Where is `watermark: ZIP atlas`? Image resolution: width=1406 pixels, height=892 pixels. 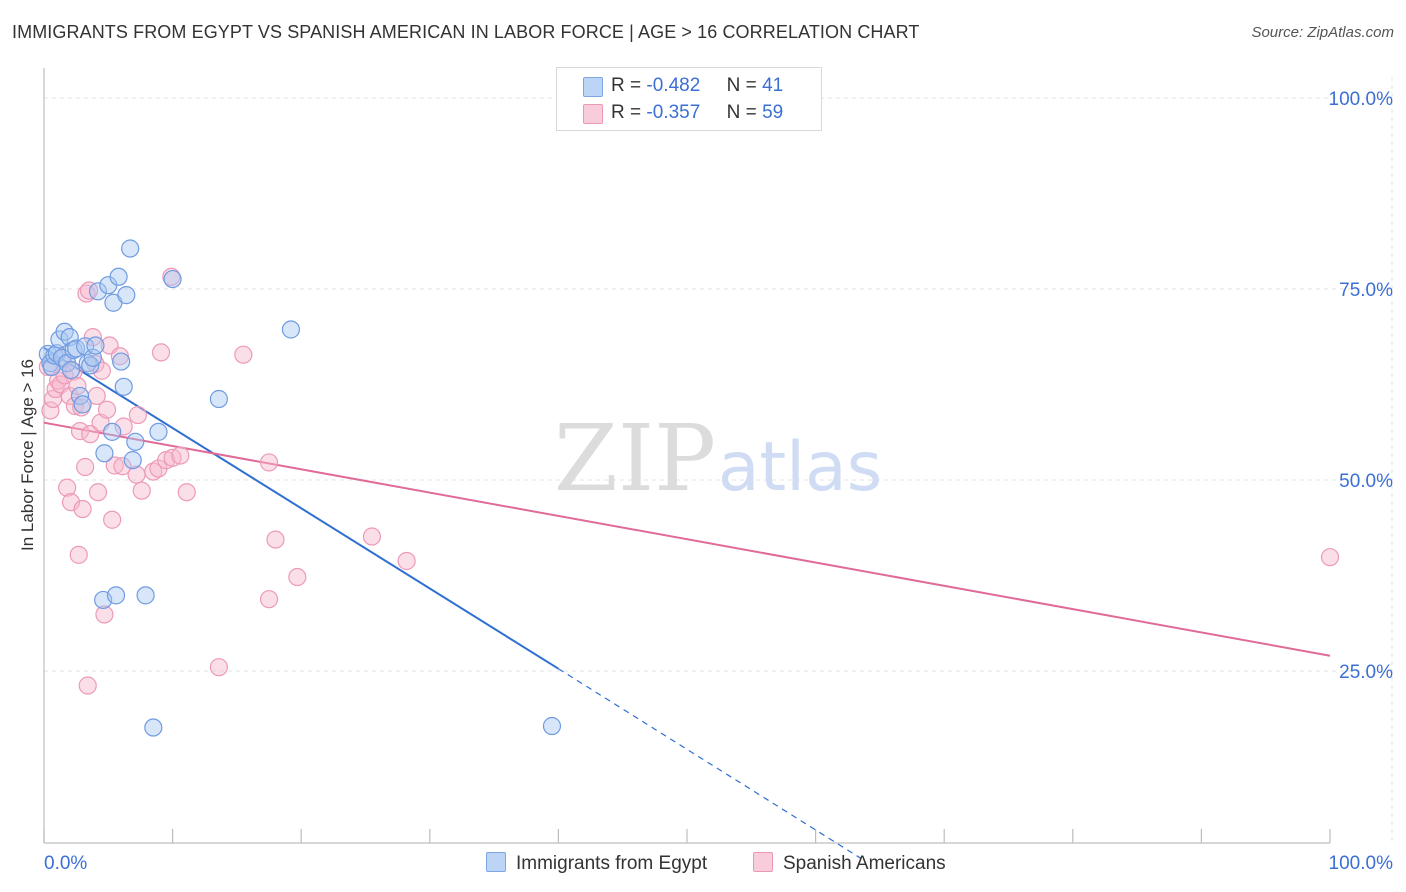
watermark: ZIP atlas is located at coordinates (718, 458).